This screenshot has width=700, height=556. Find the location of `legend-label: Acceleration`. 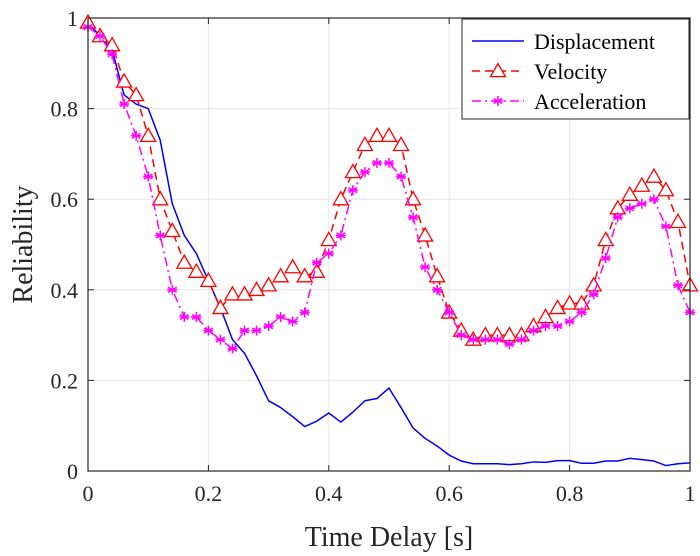

legend-label: Acceleration is located at coordinates (590, 101).